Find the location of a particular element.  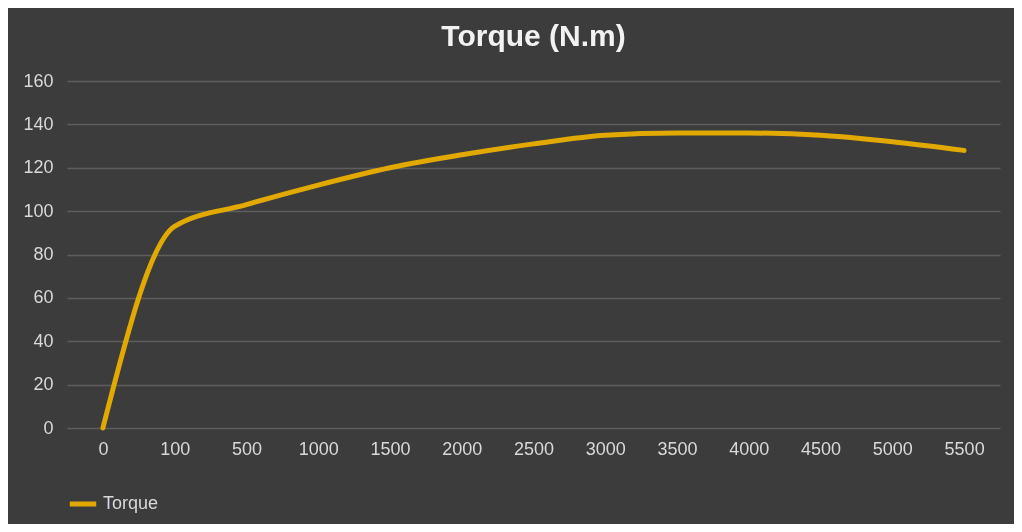

y-tick-label: 100 is located at coordinates (38, 210).